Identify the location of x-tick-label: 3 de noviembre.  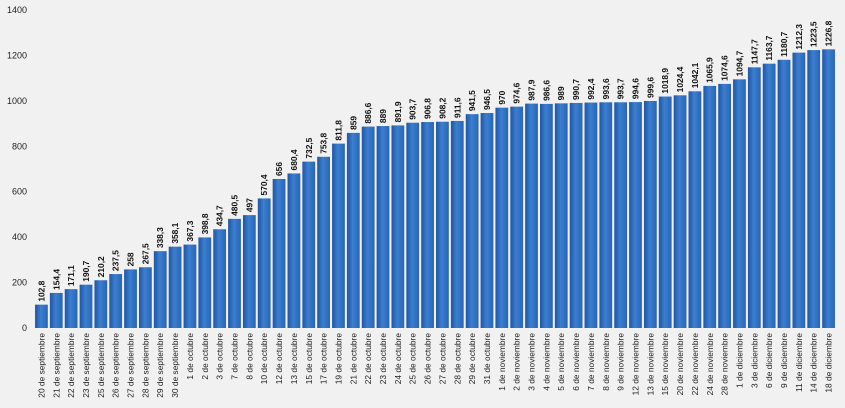
(532, 362).